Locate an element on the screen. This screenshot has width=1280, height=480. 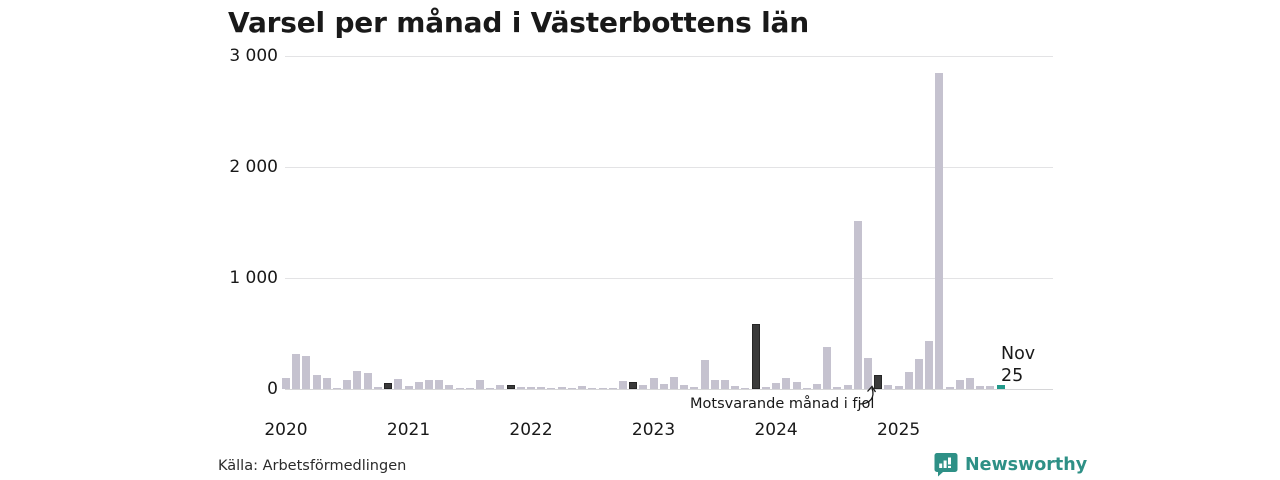
x-tick-2022: 2022 is located at coordinates (531, 430).